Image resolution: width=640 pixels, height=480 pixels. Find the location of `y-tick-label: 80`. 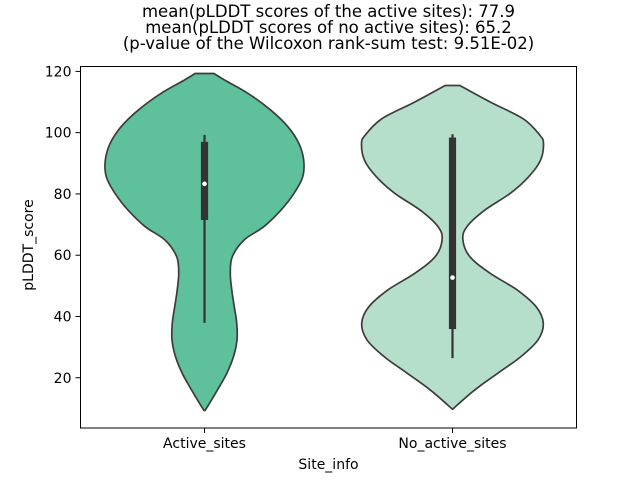

y-tick-label: 80 is located at coordinates (63, 195).